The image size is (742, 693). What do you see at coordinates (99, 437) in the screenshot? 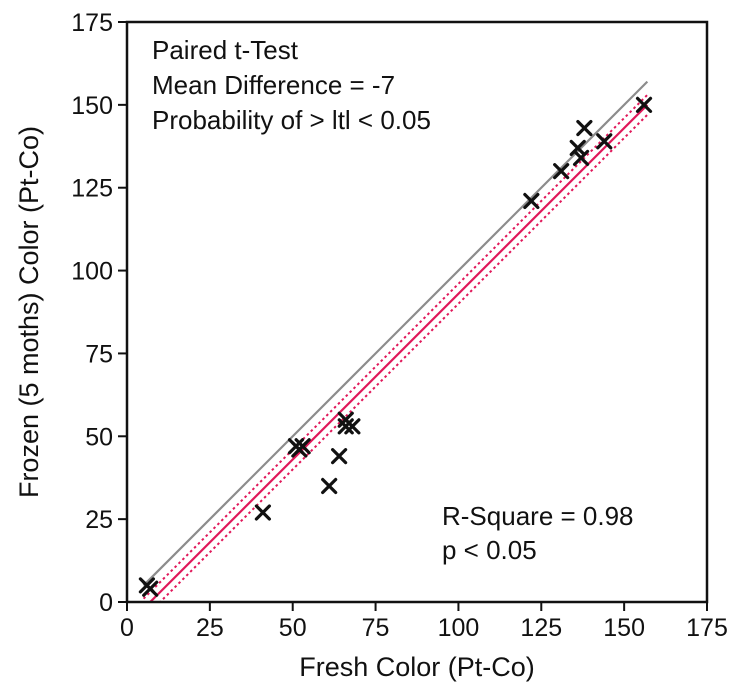
I see `y-tick-label: 50` at bounding box center [99, 437].